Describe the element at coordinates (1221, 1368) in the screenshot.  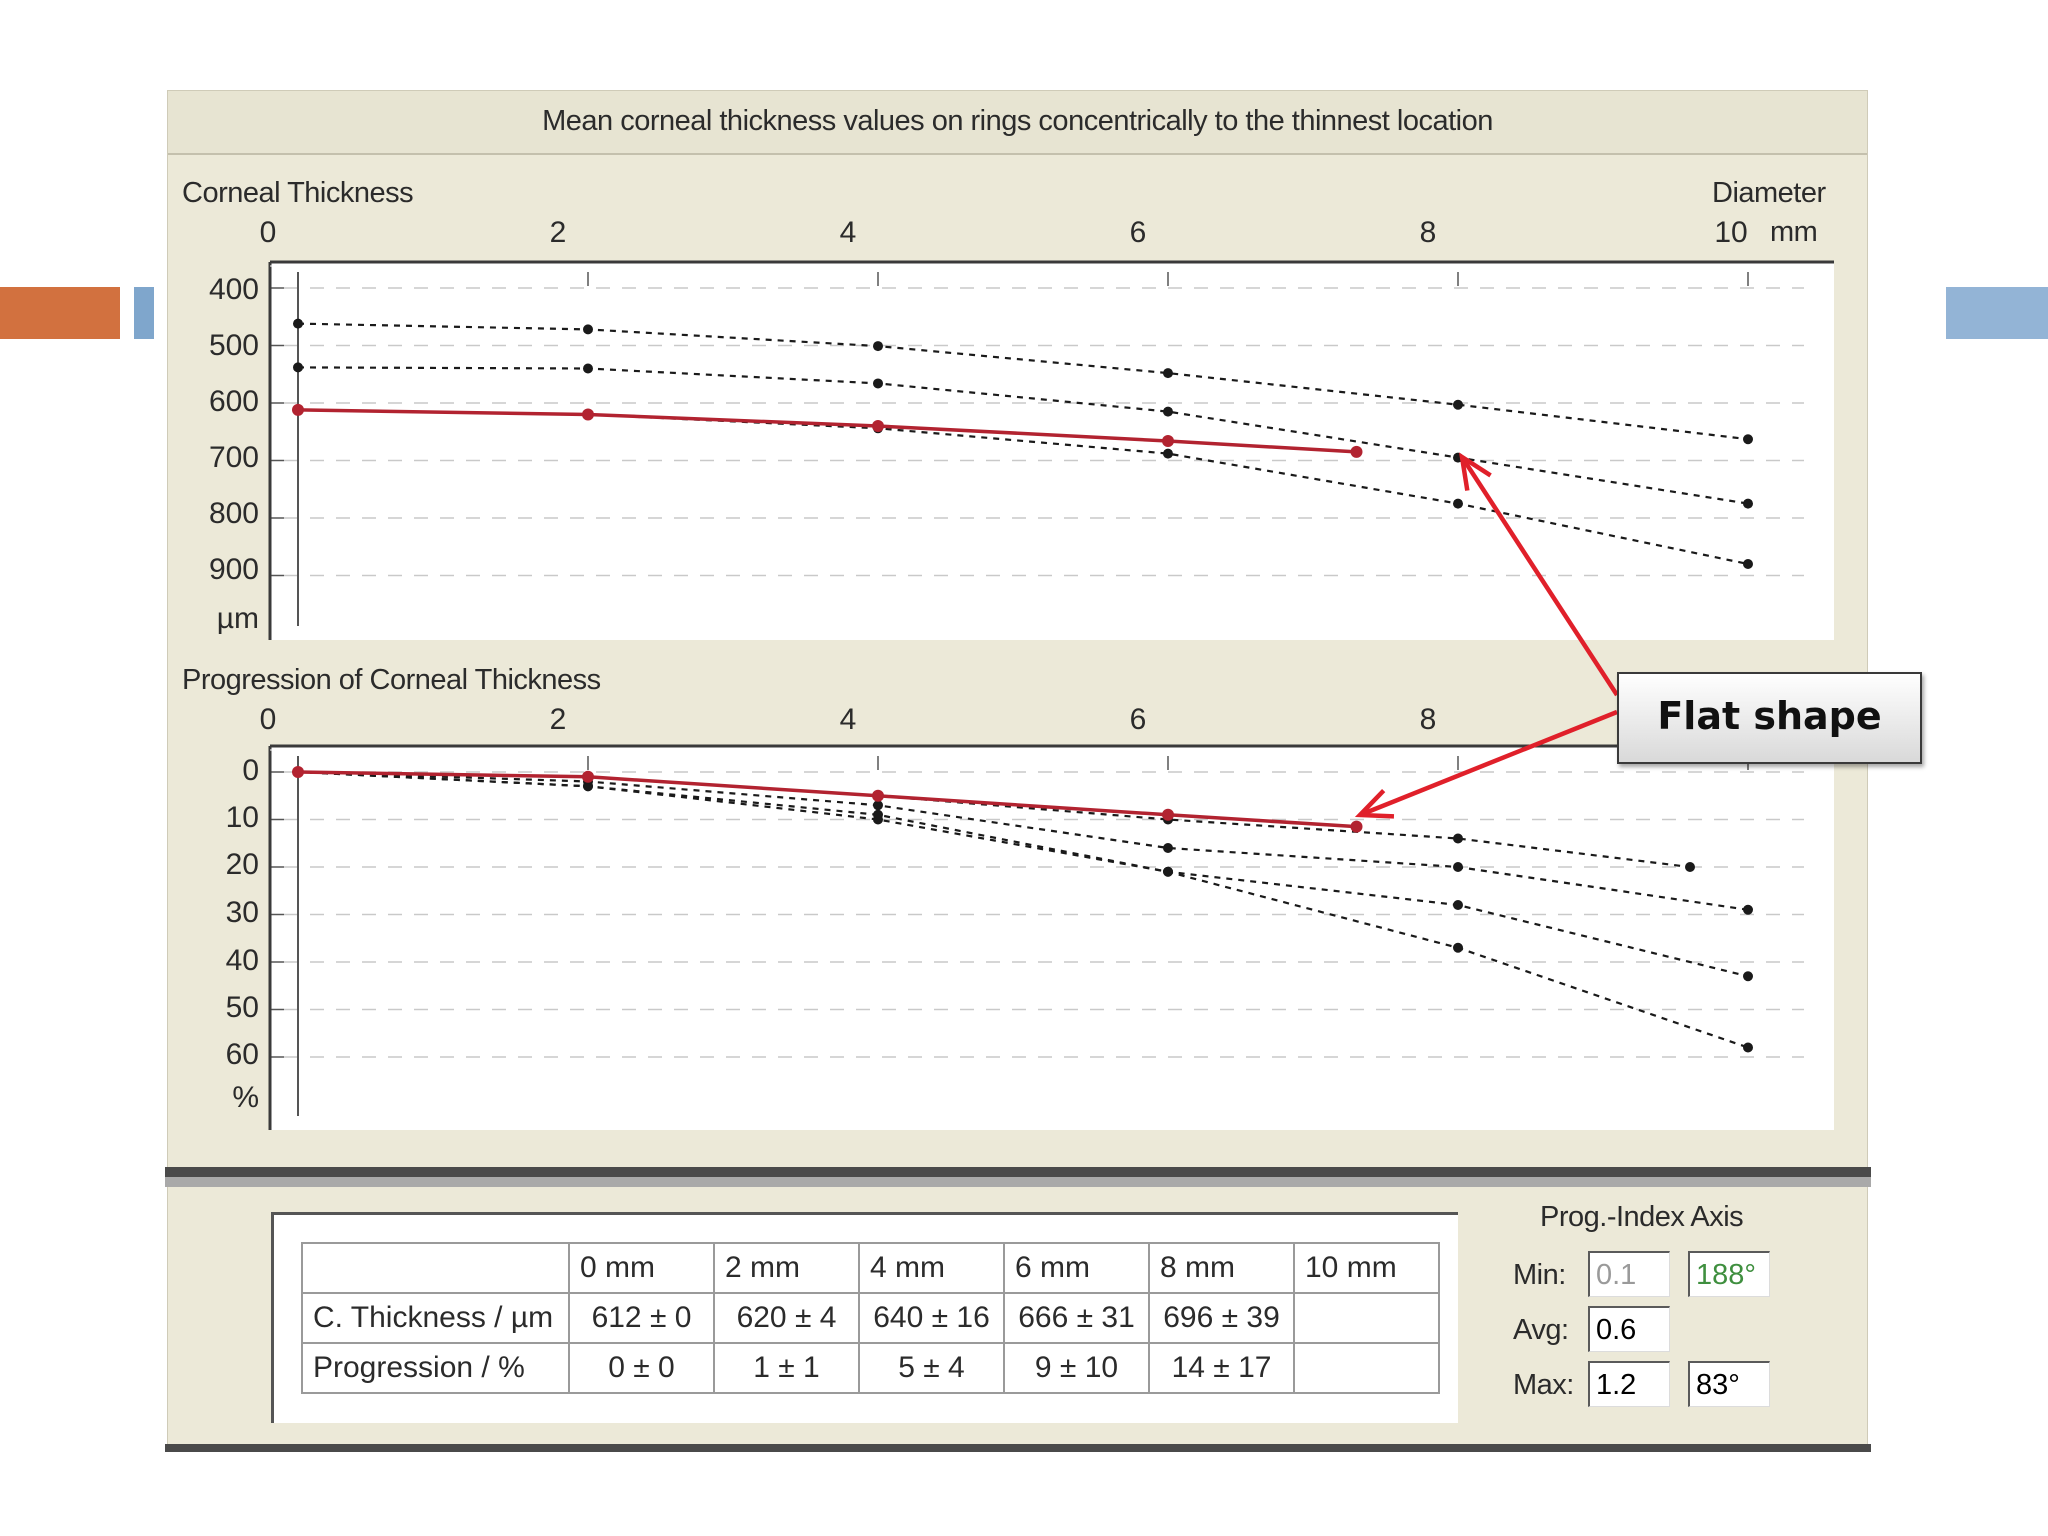
I see `table-cell: 14 ± 17` at that location.